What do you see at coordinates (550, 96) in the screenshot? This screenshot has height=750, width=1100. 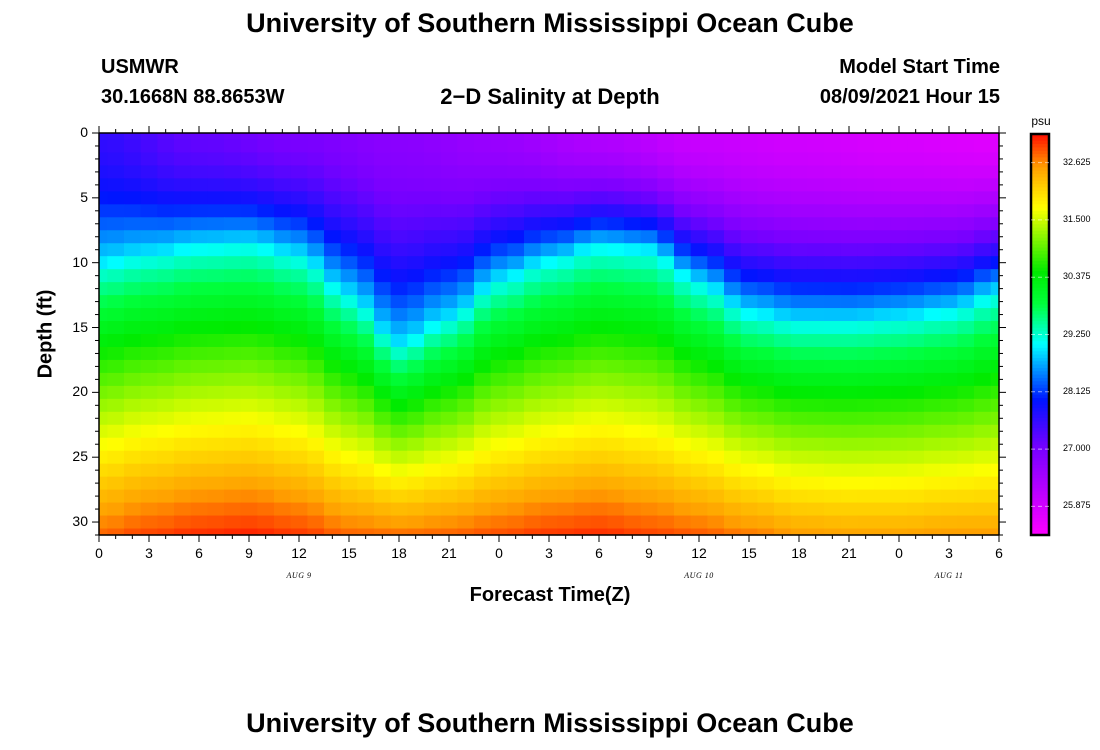 I see `chart-title: 2−D Salinity at Depth` at bounding box center [550, 96].